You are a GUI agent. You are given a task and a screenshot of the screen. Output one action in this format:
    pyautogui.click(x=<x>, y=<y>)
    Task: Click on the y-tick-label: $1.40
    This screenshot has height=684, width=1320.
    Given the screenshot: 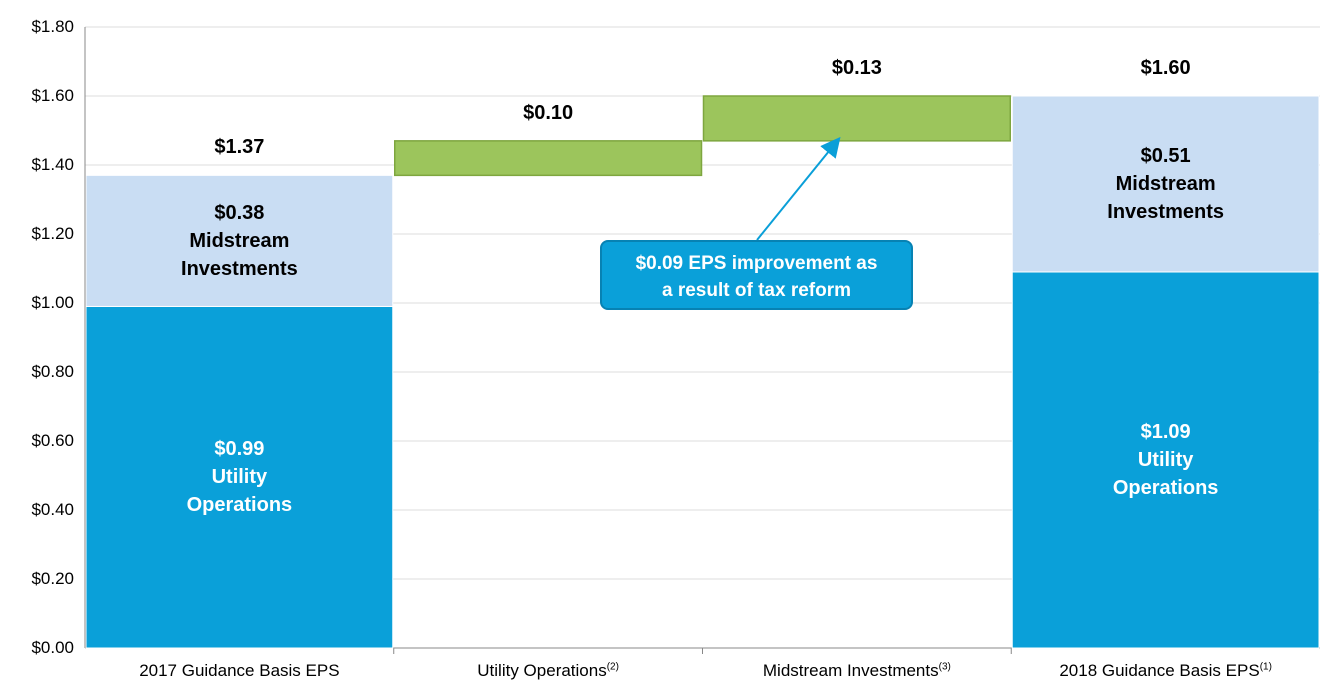 What is the action you would take?
    pyautogui.click(x=52, y=164)
    